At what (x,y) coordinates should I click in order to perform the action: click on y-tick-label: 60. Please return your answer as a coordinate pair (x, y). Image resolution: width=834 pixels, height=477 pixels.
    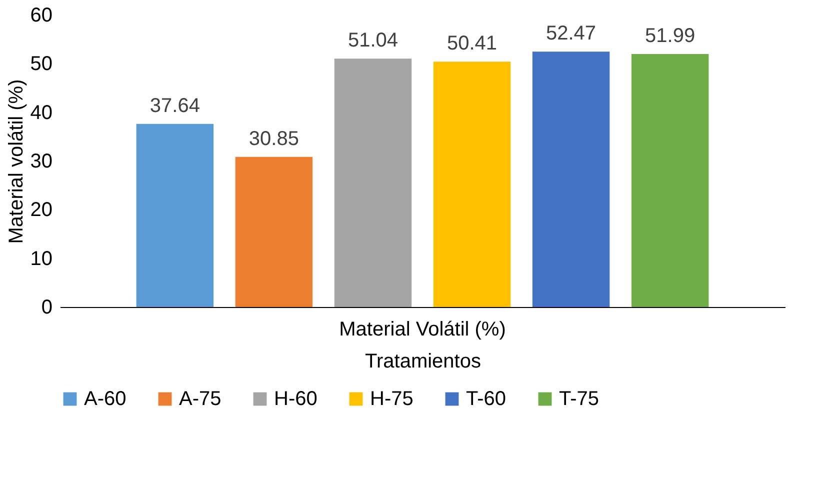
    Looking at the image, I should click on (41, 15).